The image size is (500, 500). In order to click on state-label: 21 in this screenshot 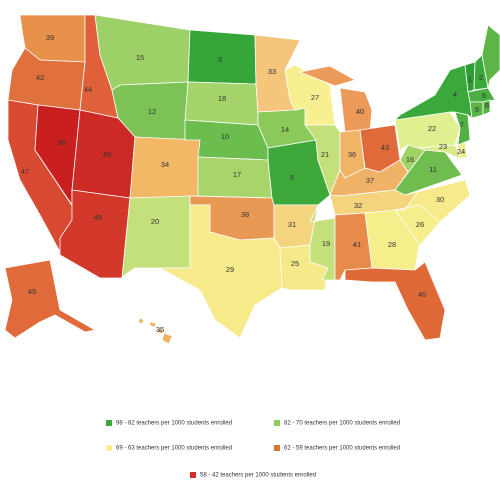, I will do `click(325, 154)`.